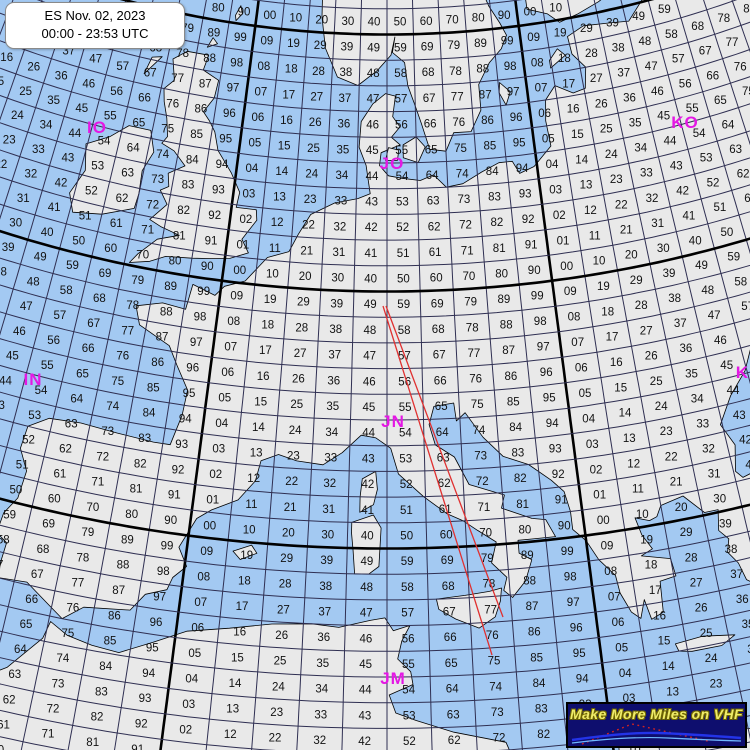 The width and height of the screenshot is (750, 750). What do you see at coordinates (595, 236) in the screenshot?
I see `square-label: 11` at bounding box center [595, 236].